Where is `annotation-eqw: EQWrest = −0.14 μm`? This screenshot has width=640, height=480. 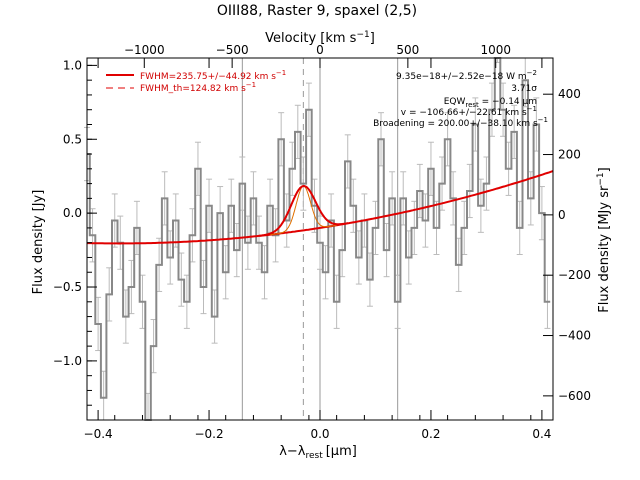 annotation-eqw: EQWrest = −0.14 μm is located at coordinates (490, 103).